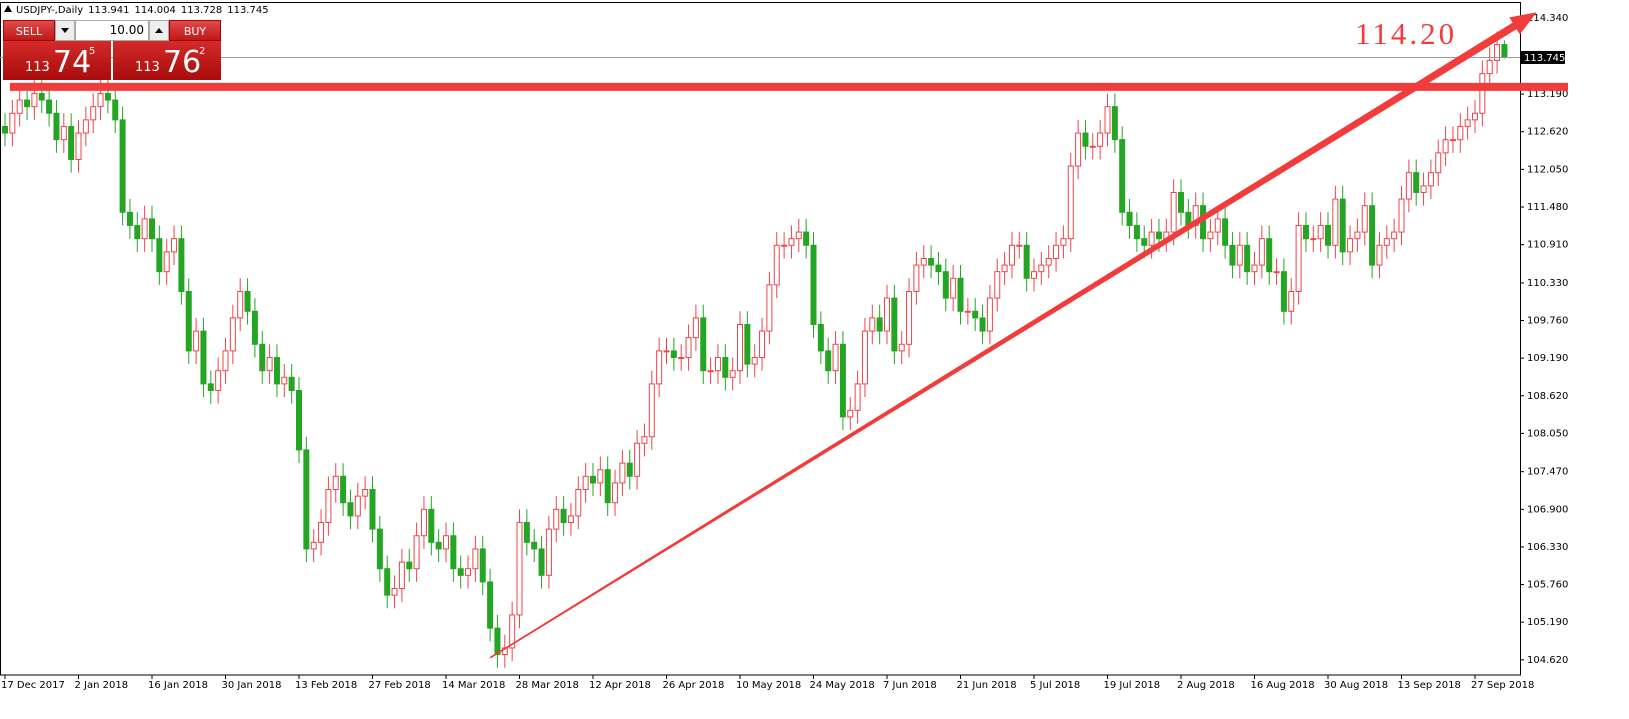 This screenshot has width=1629, height=719. I want to click on current-price-box, so click(1543, 57).